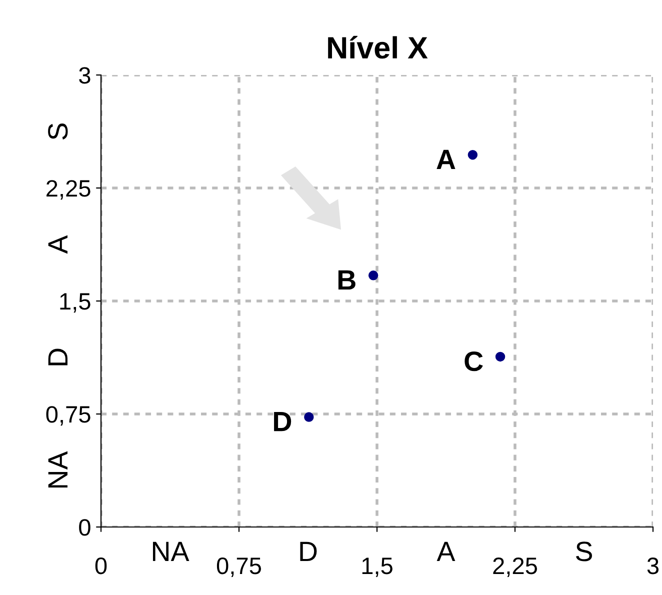 This screenshot has height=595, width=662. I want to click on y-tick-label: 0,75, so click(68, 416).